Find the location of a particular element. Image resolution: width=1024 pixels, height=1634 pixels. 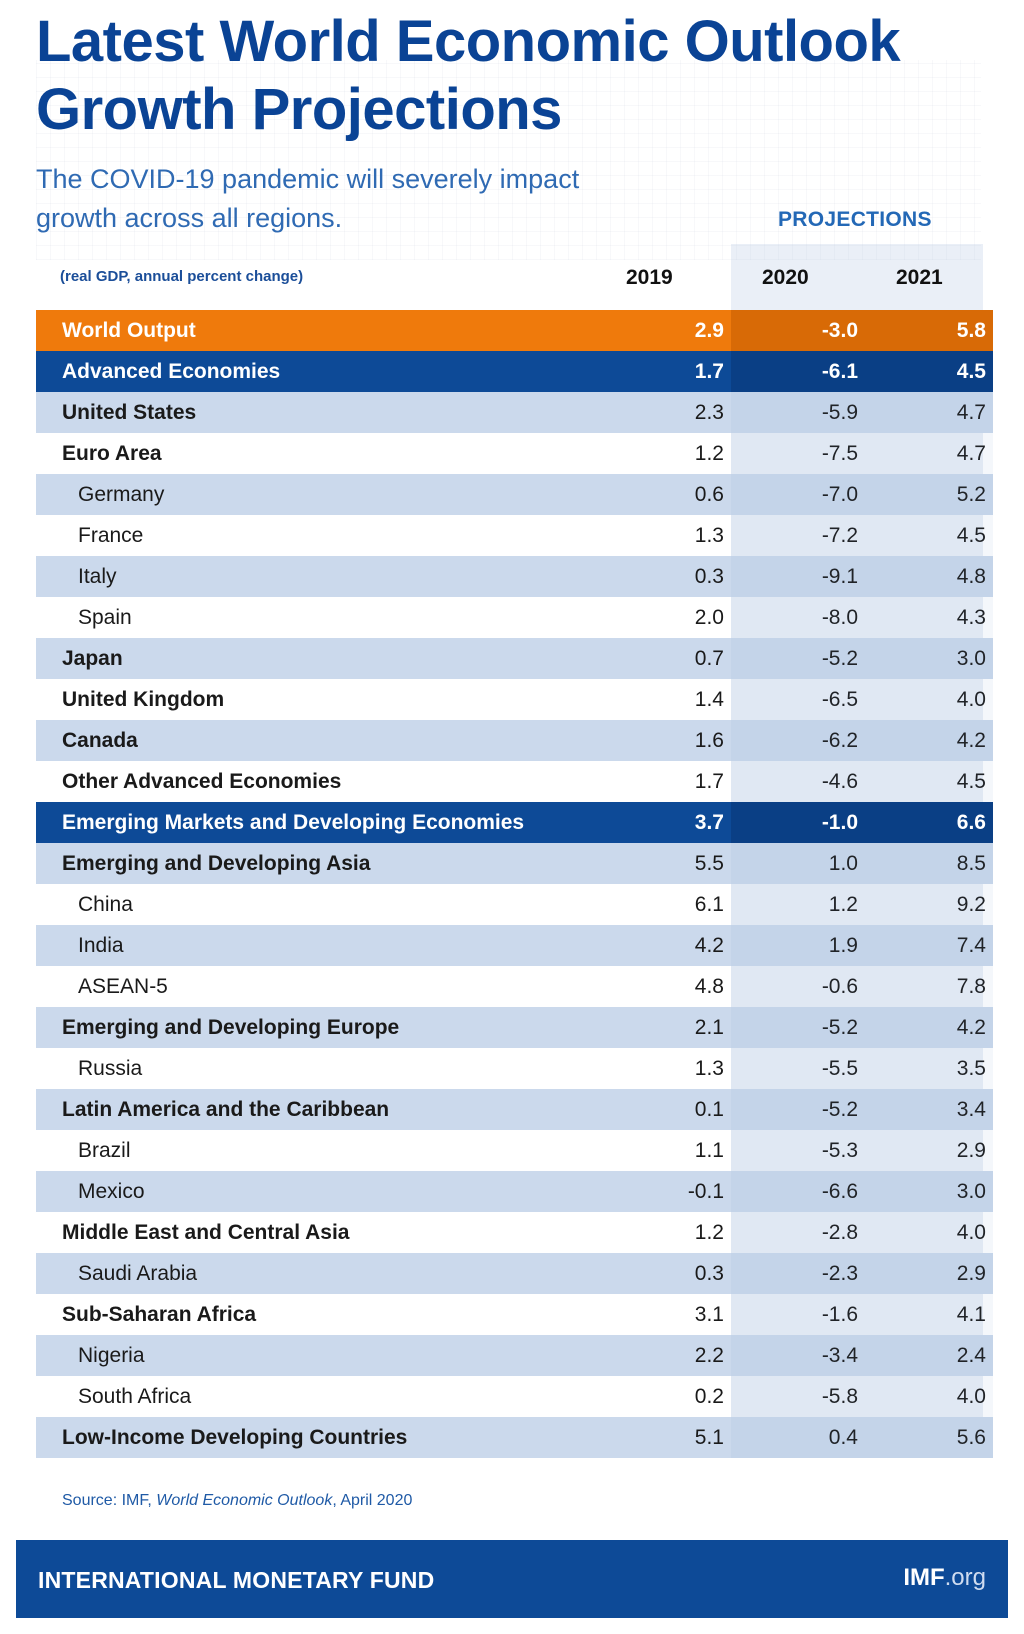

column-header-2021: 2021 is located at coordinates (919, 277).